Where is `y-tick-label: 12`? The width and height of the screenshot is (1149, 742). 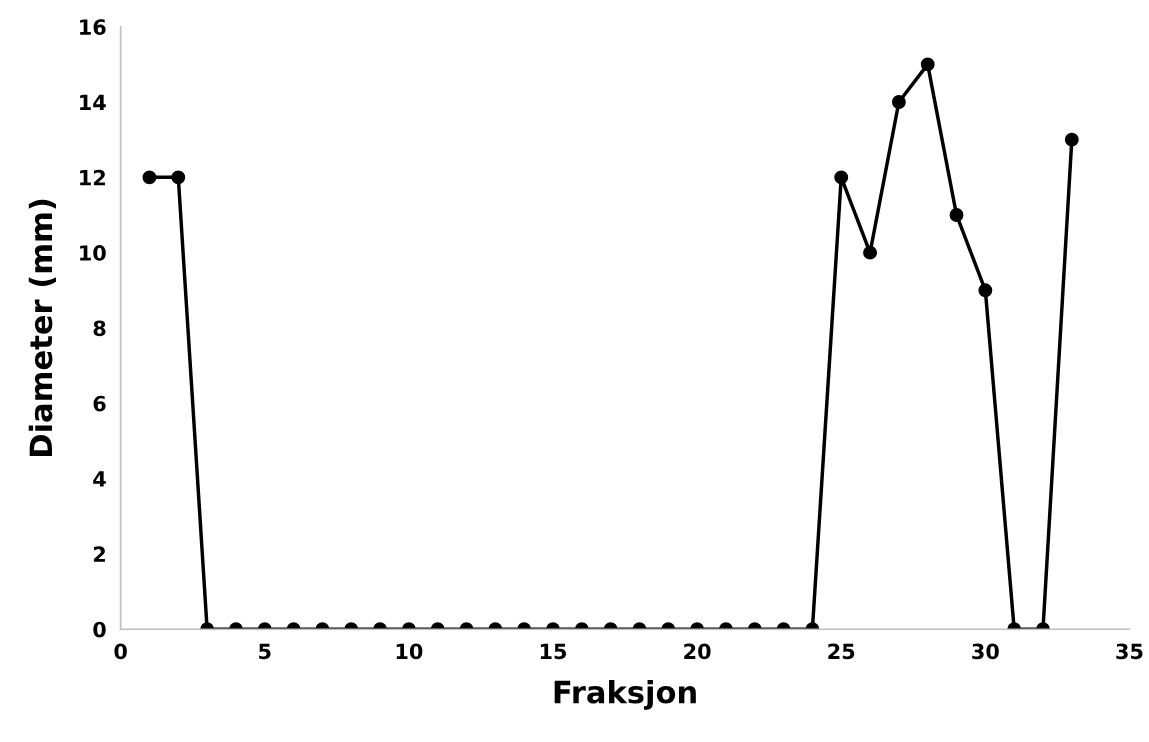 y-tick-label: 12 is located at coordinates (92, 177).